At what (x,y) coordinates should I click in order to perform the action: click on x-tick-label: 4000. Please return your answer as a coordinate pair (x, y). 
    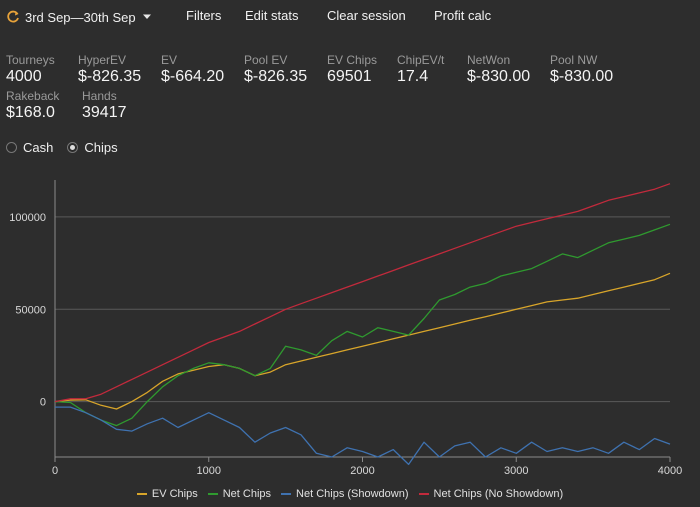
    Looking at the image, I should click on (670, 471).